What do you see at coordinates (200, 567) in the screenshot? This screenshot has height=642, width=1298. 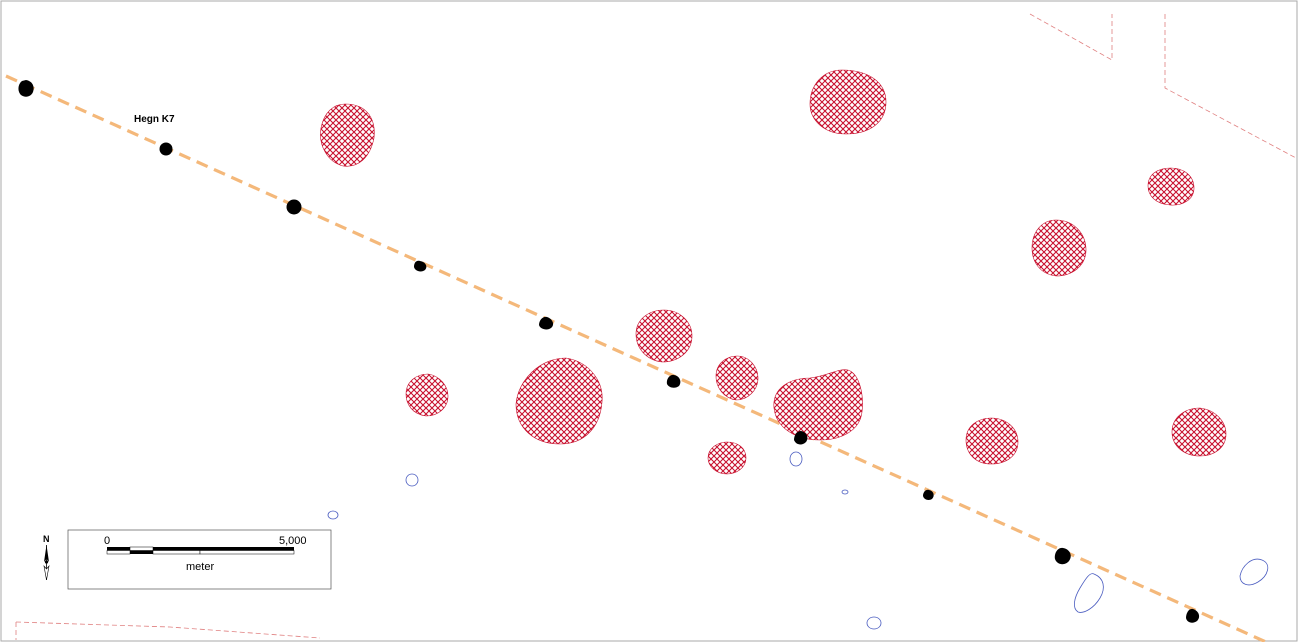 I see `scale-unit-label: meter` at bounding box center [200, 567].